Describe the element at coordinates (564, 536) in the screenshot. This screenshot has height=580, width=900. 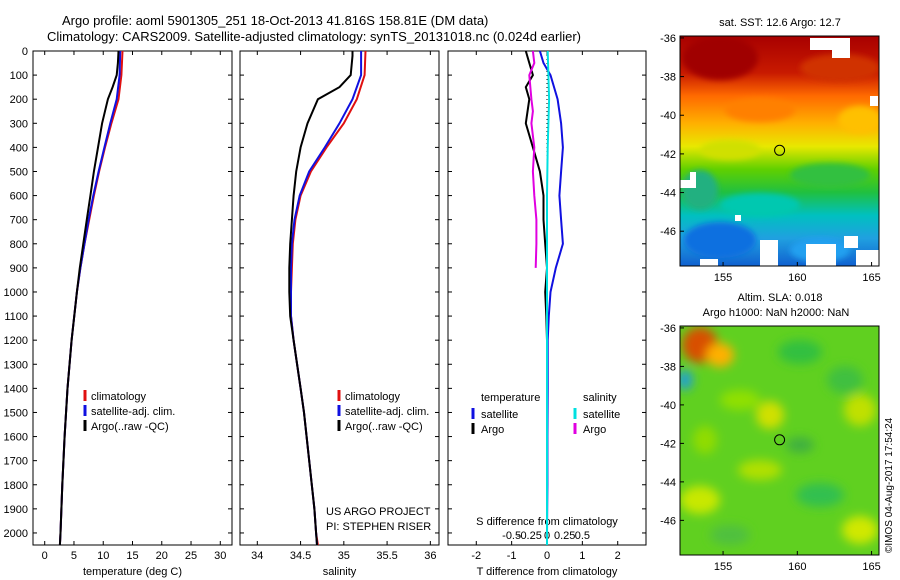
I see `diff-xtick-top-label: 0.25` at that location.